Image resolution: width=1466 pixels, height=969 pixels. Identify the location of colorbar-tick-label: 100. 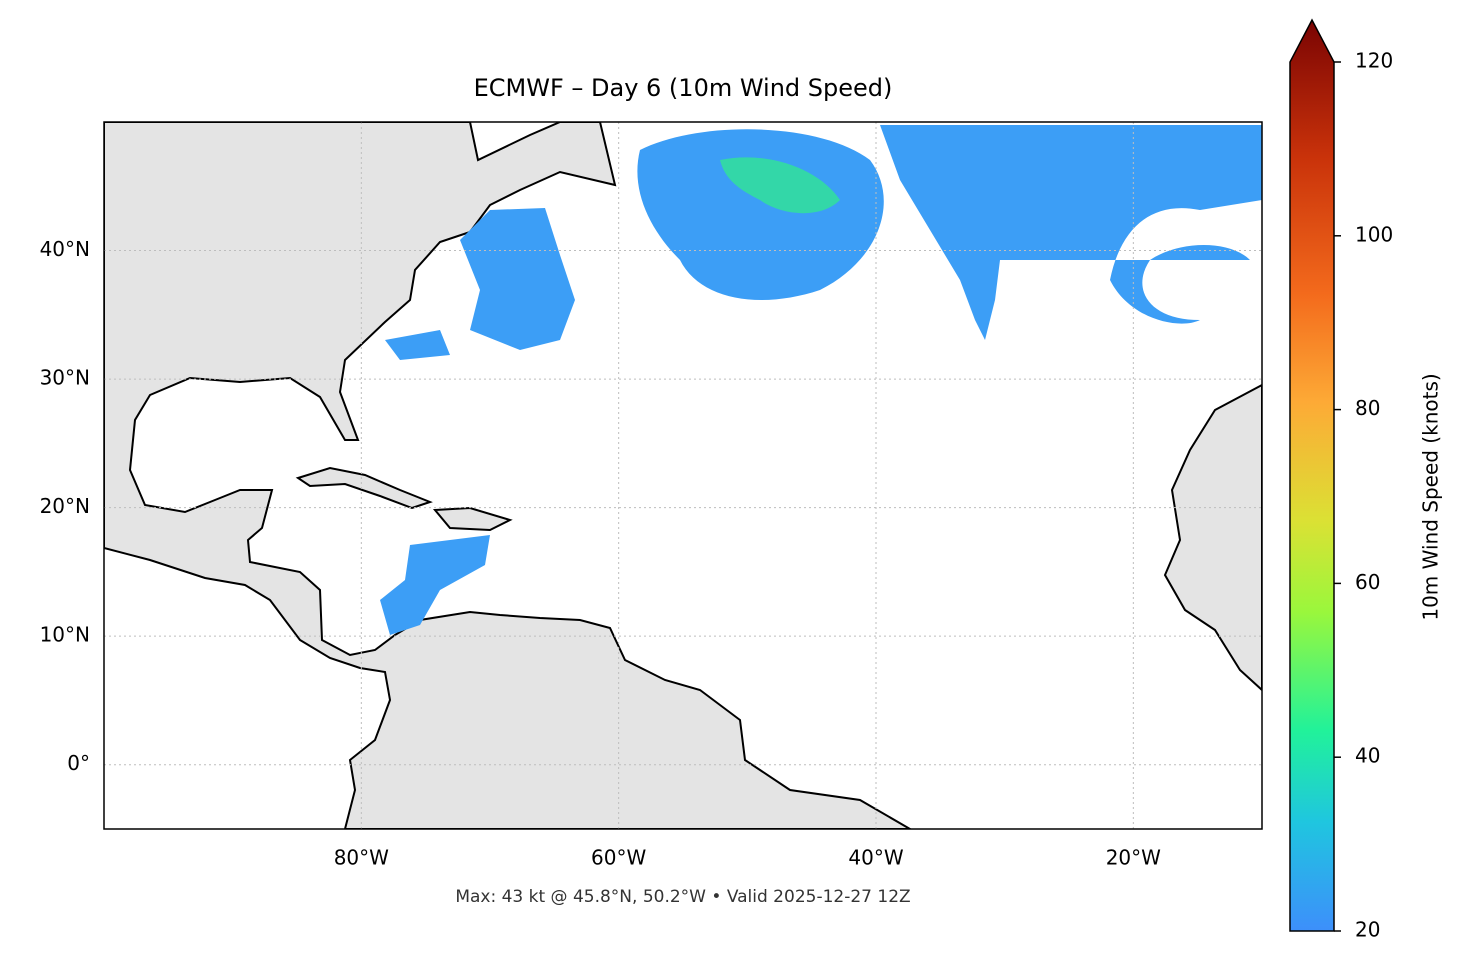
(1374, 234).